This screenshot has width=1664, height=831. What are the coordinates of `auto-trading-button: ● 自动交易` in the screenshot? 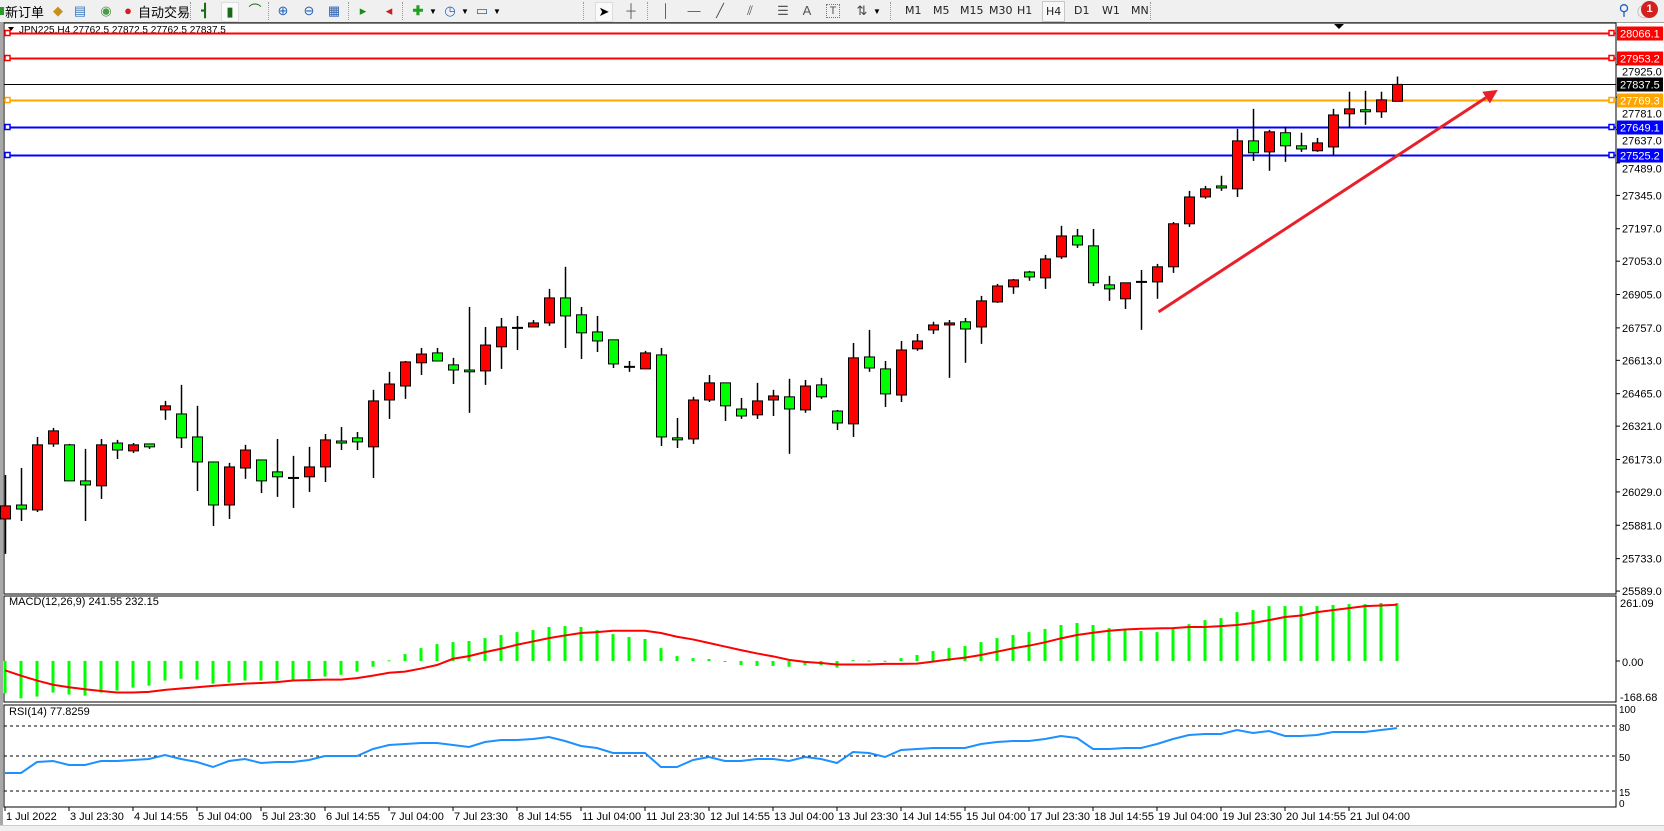 It's located at (155, 11).